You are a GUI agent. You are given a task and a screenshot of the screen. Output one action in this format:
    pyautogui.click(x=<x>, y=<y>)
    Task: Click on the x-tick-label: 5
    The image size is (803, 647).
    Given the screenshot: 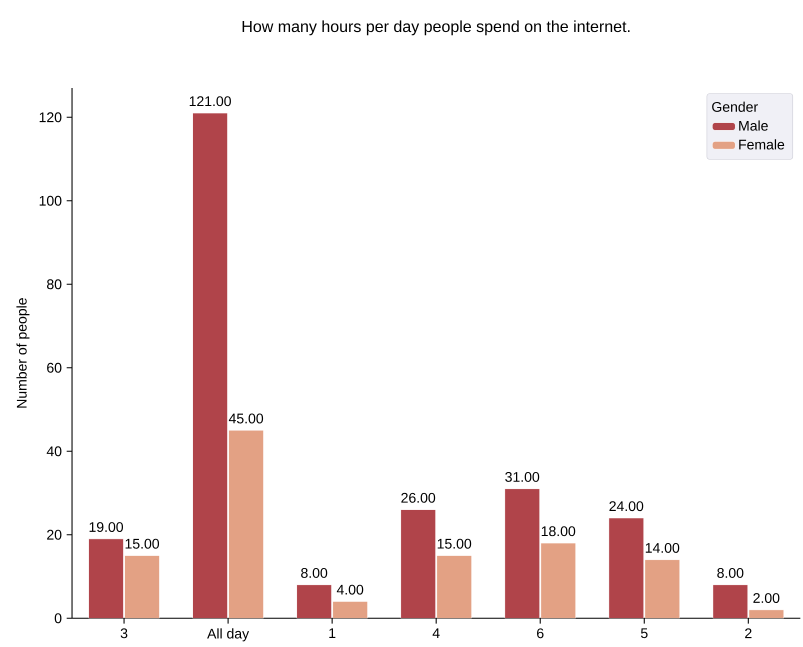 What is the action you would take?
    pyautogui.click(x=644, y=633)
    